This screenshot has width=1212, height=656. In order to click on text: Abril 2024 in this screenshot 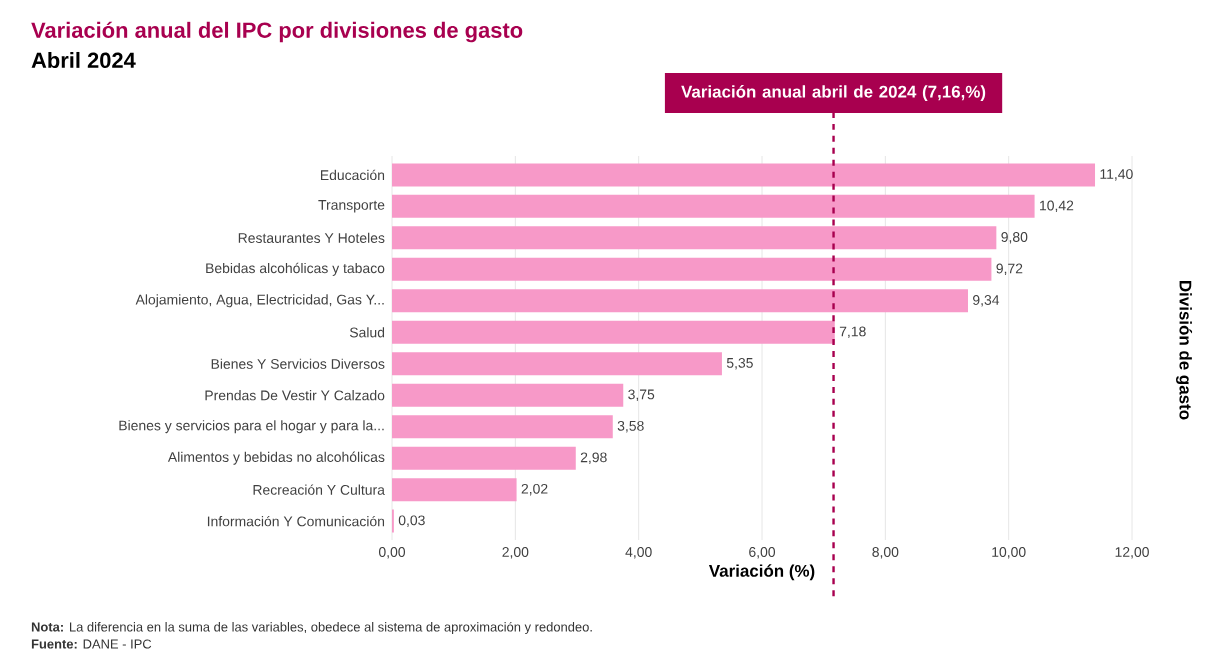, I will do `click(83, 60)`.